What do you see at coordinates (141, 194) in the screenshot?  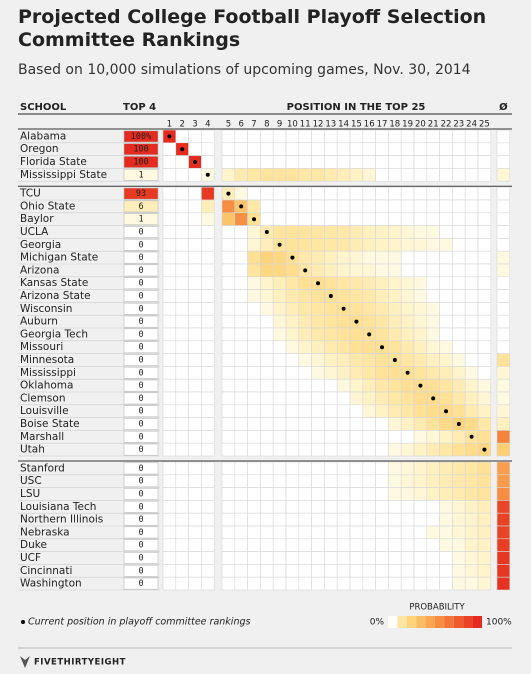 I see `top4-label: 93` at bounding box center [141, 194].